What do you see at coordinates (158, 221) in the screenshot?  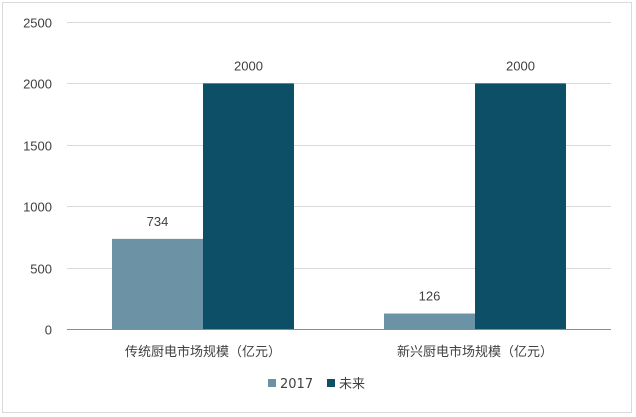 I see `data-label: 734` at bounding box center [158, 221].